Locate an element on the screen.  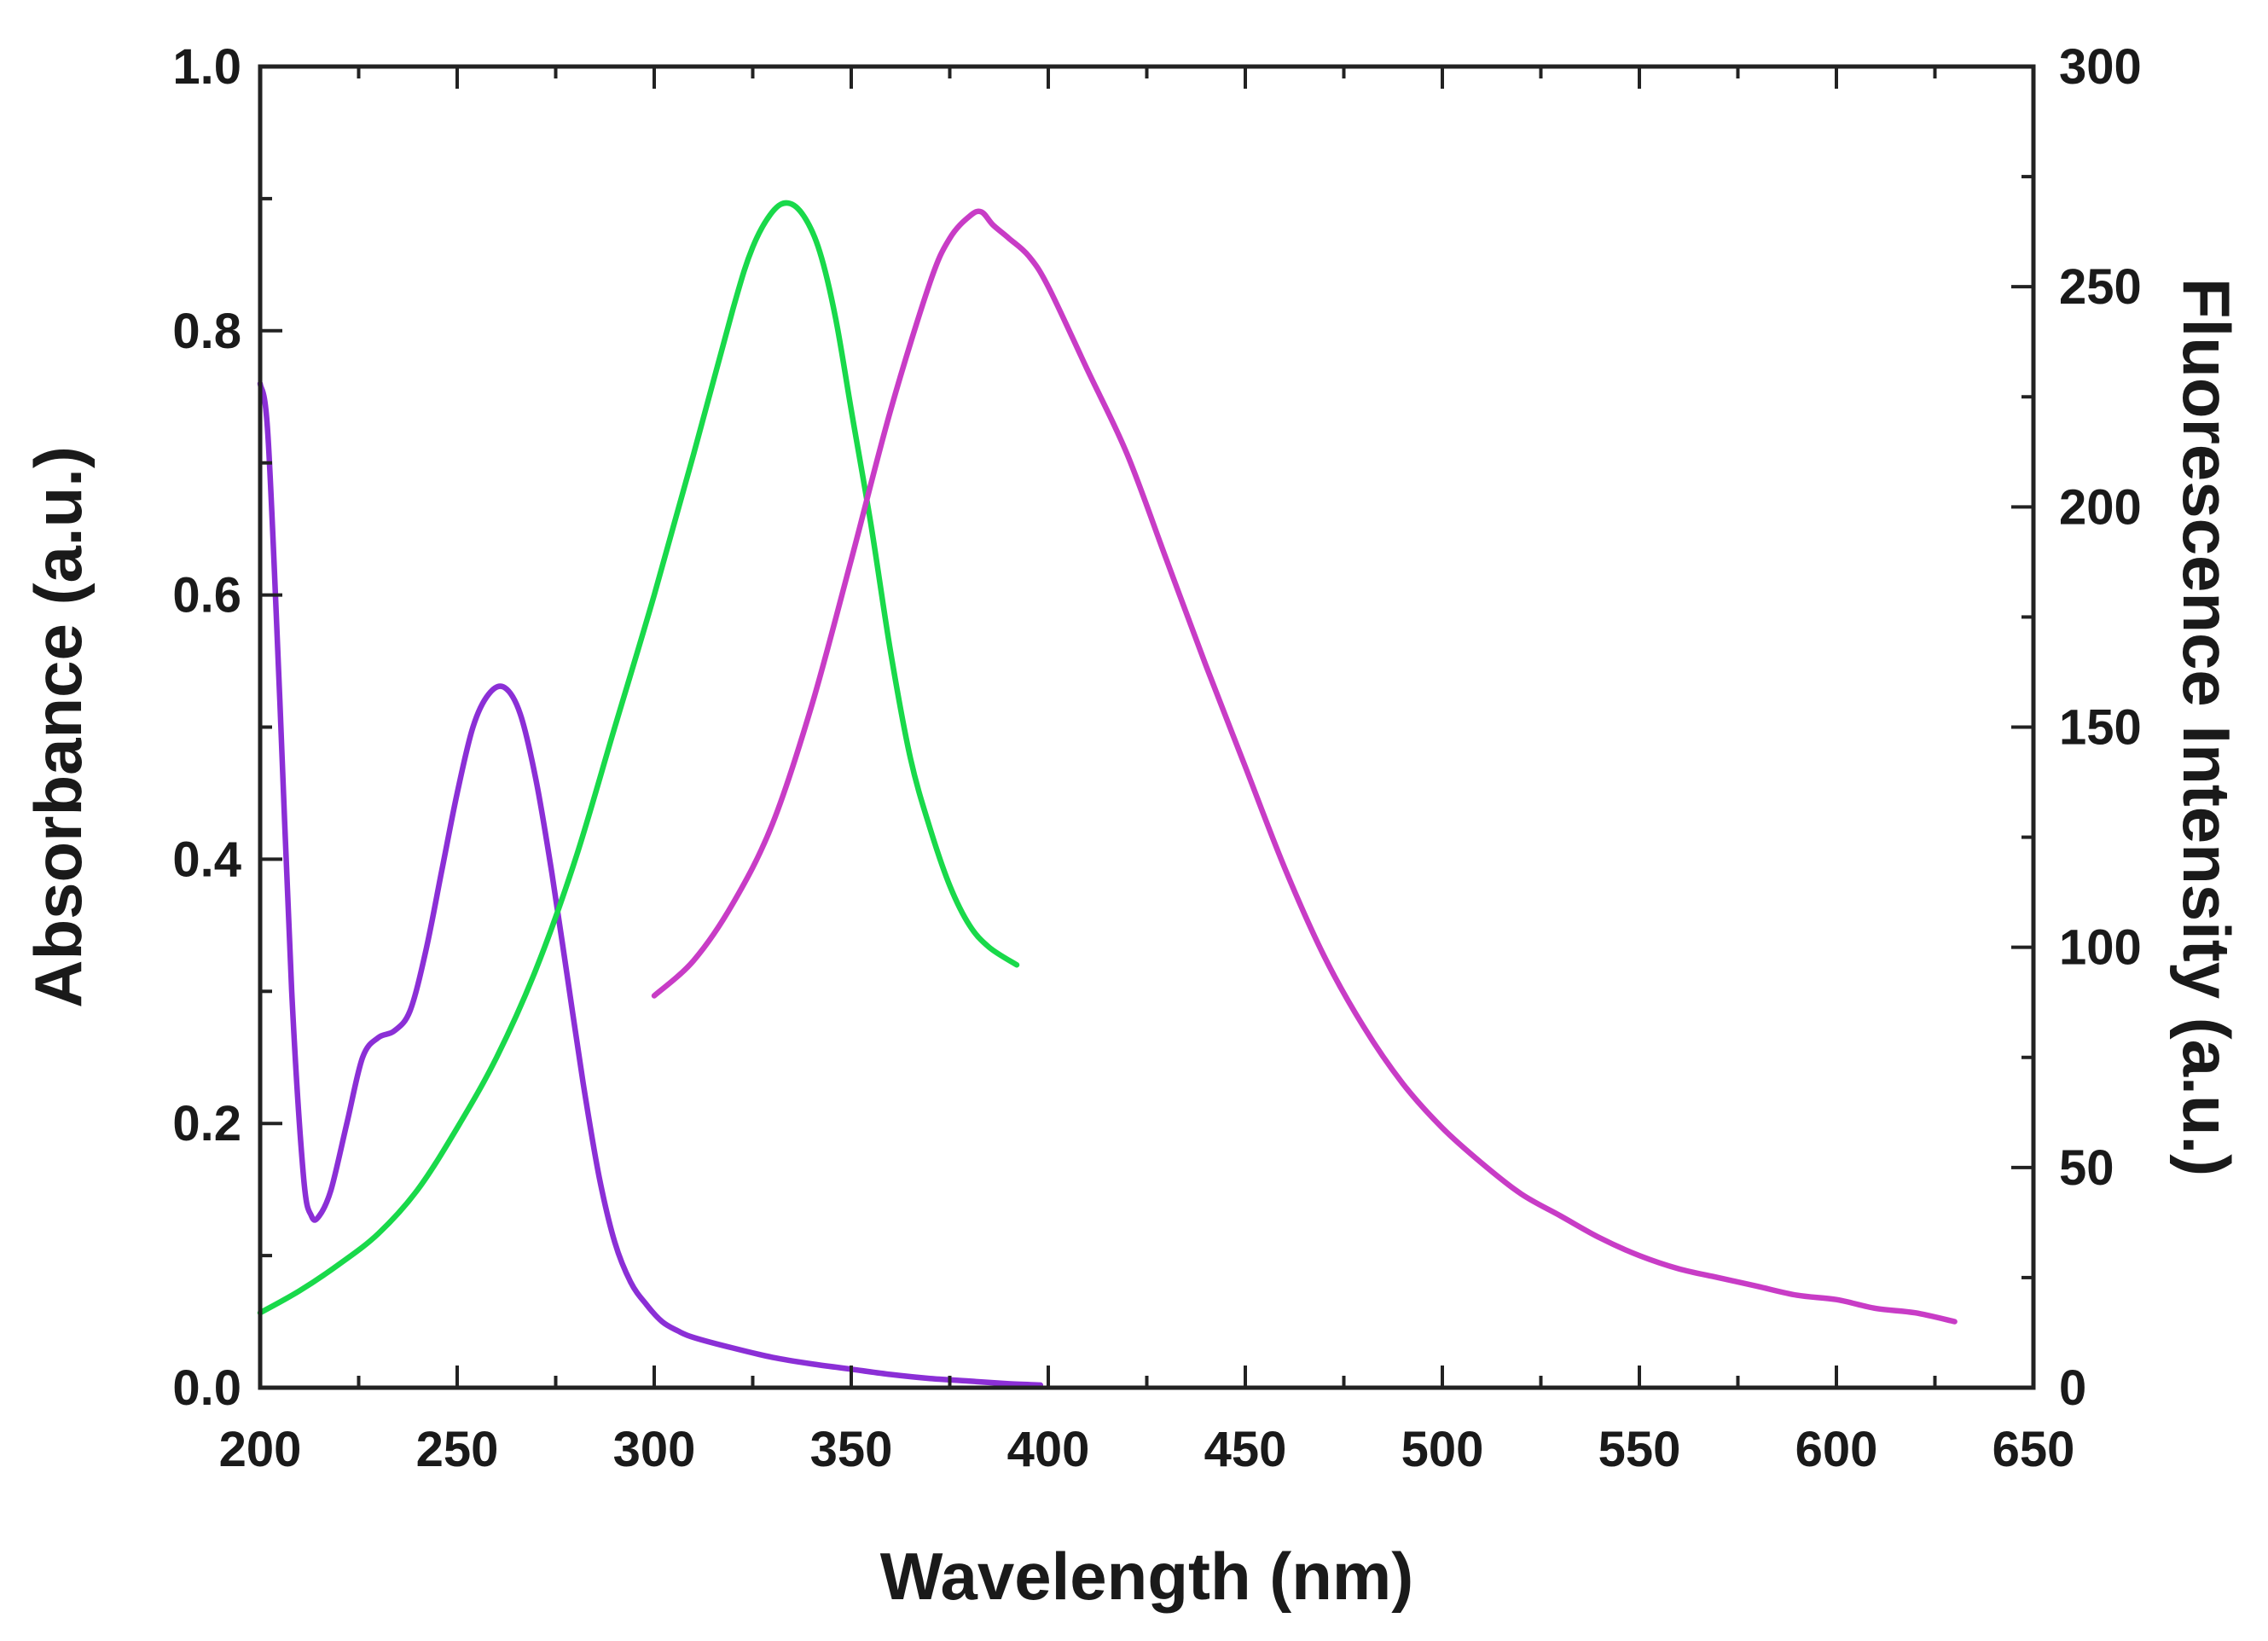
y2-tick-label: 0 is located at coordinates (2072, 1388).